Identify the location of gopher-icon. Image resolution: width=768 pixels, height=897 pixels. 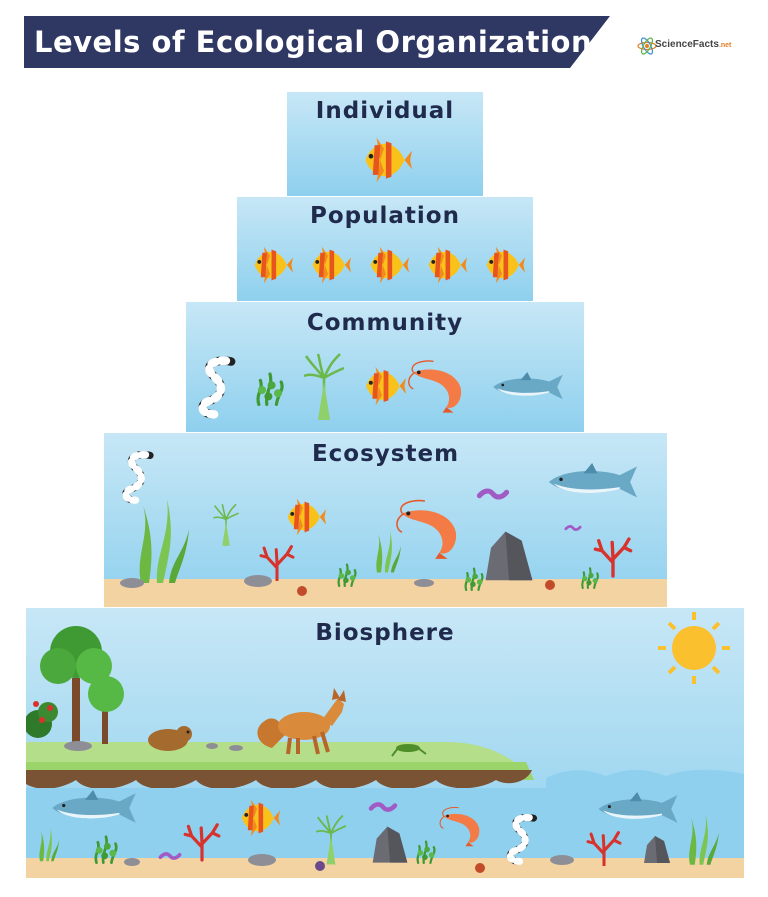
(170, 738).